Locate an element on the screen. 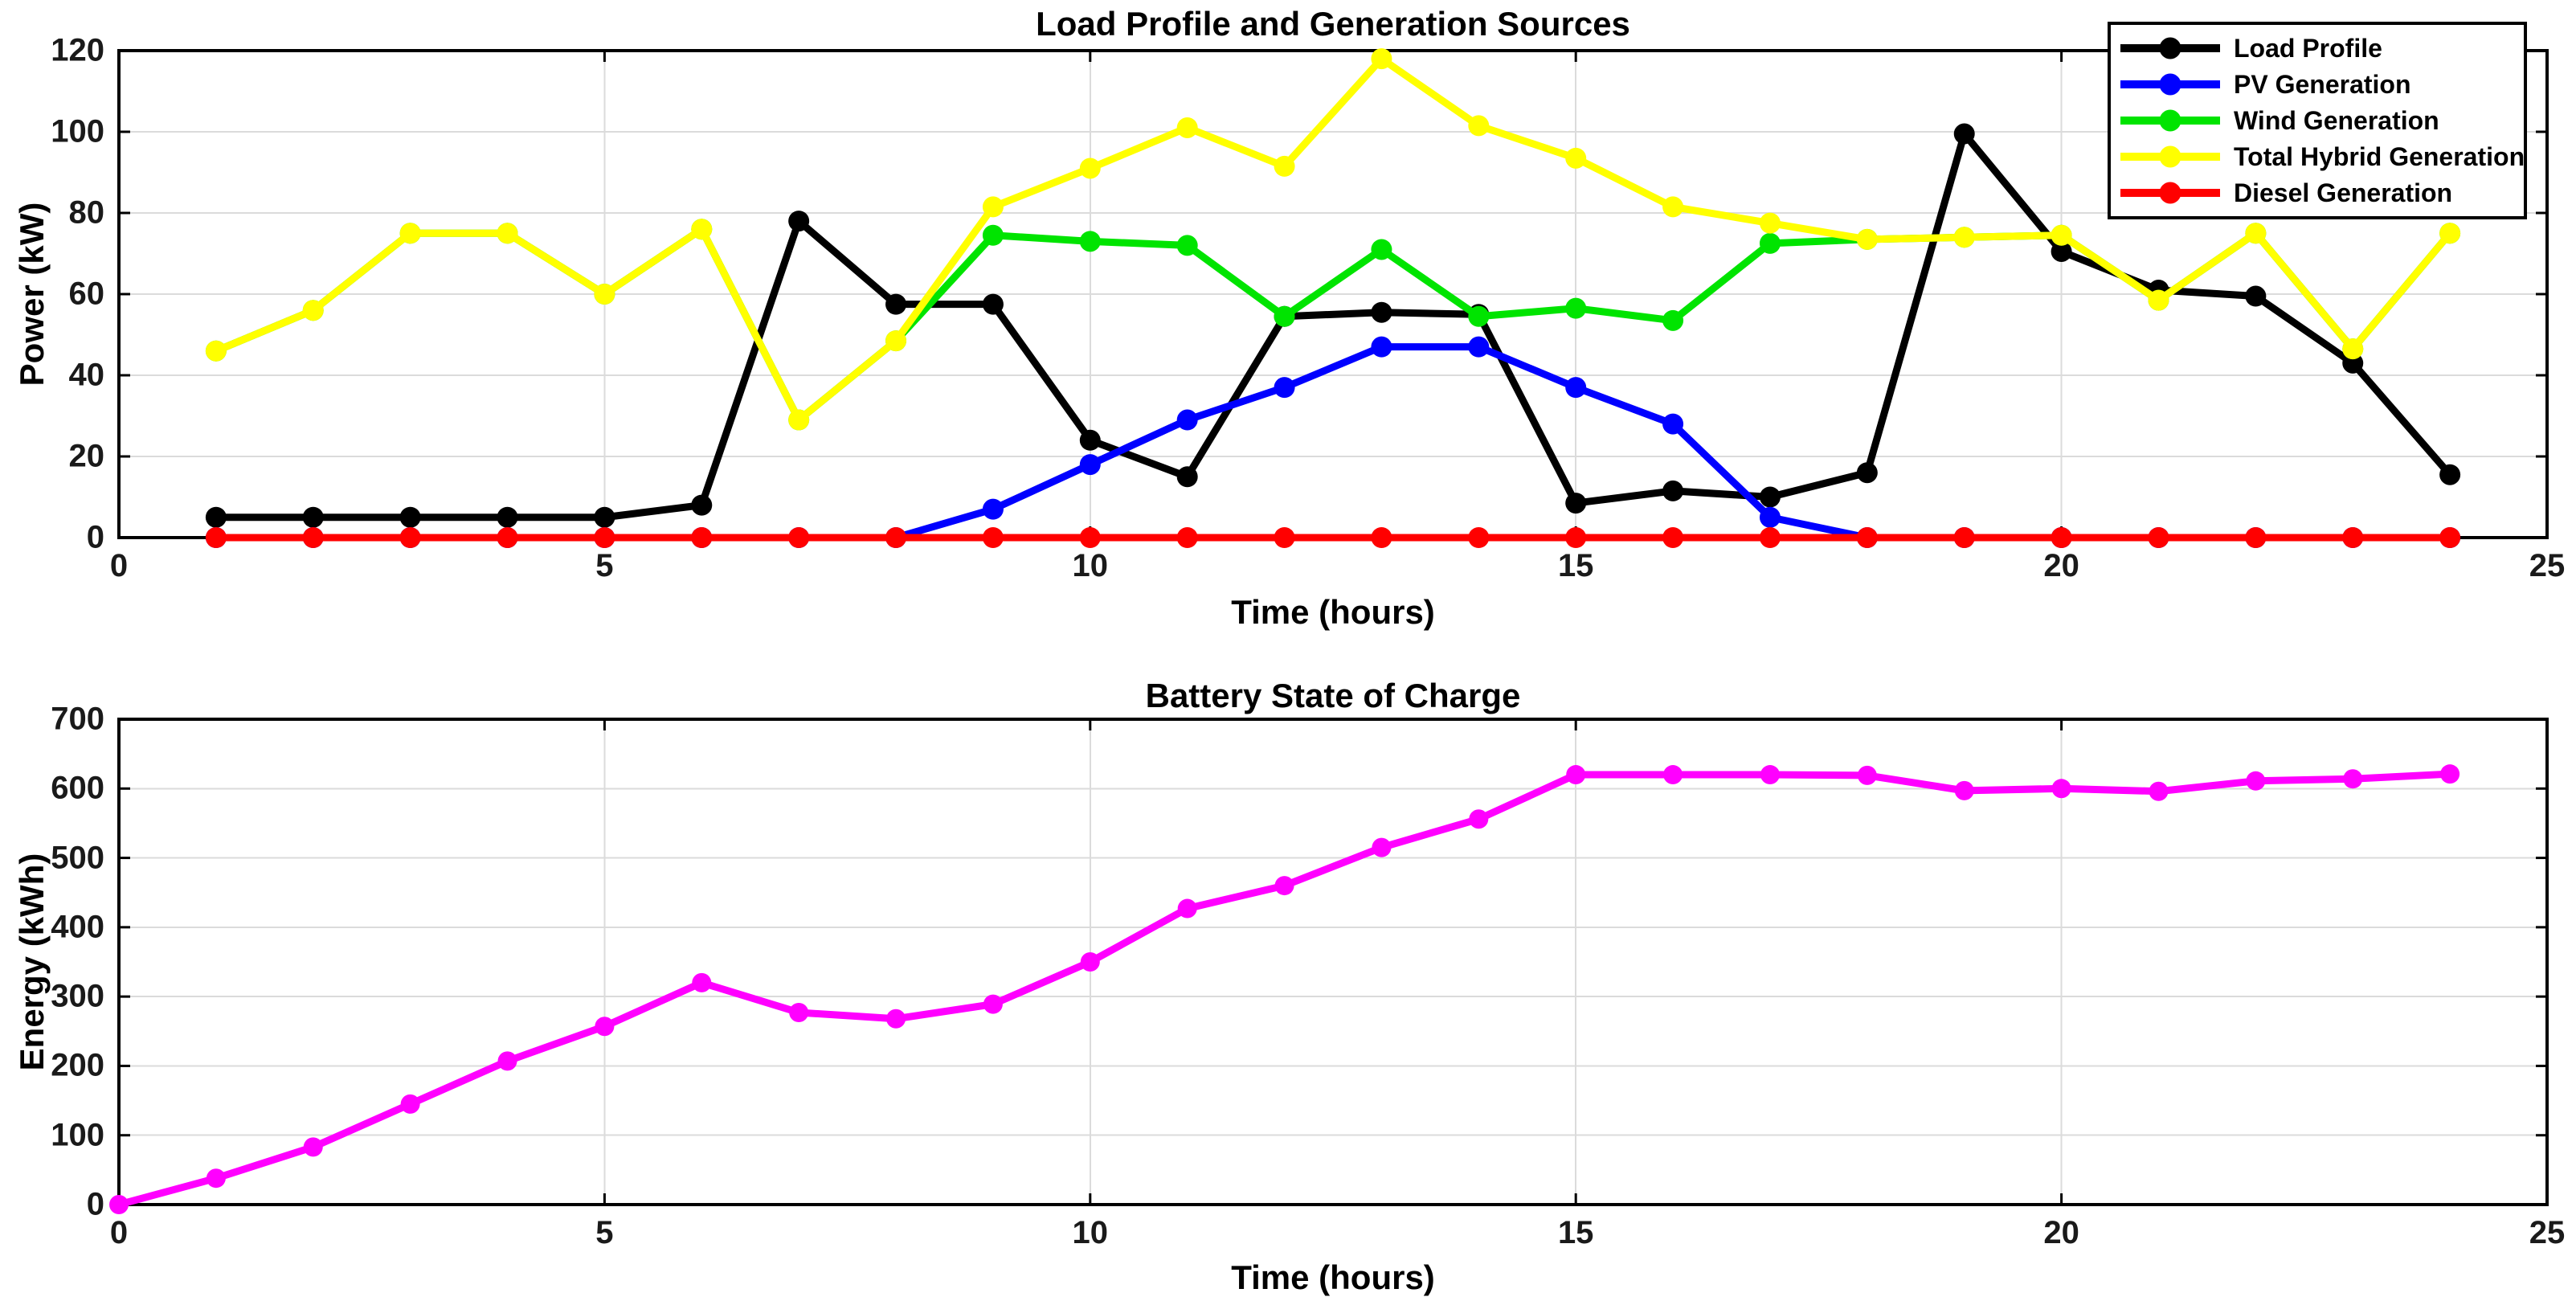 This screenshot has height=1297, width=2576. y-tick-label: 700 is located at coordinates (77, 719).